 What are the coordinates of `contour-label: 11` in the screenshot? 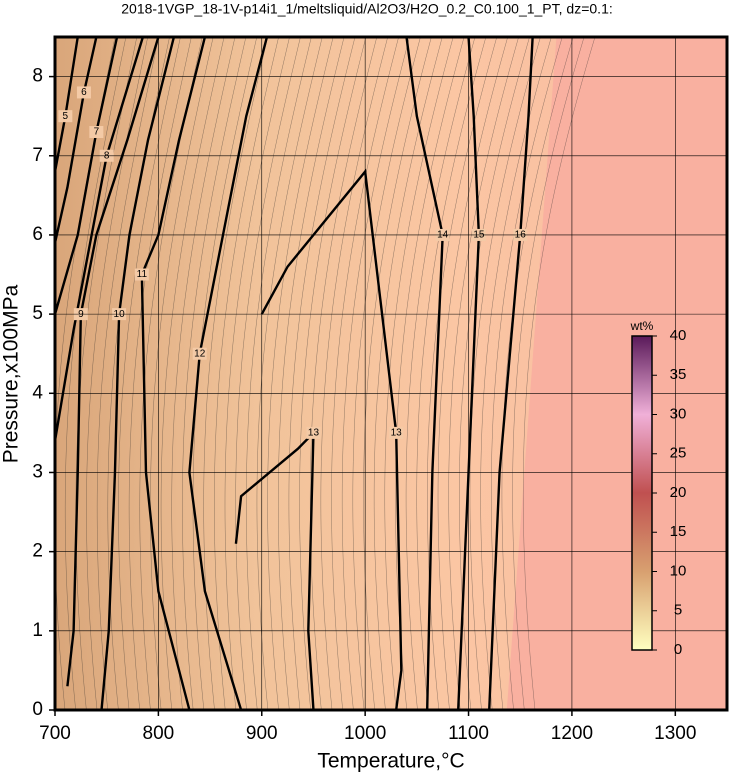 It's located at (142, 274).